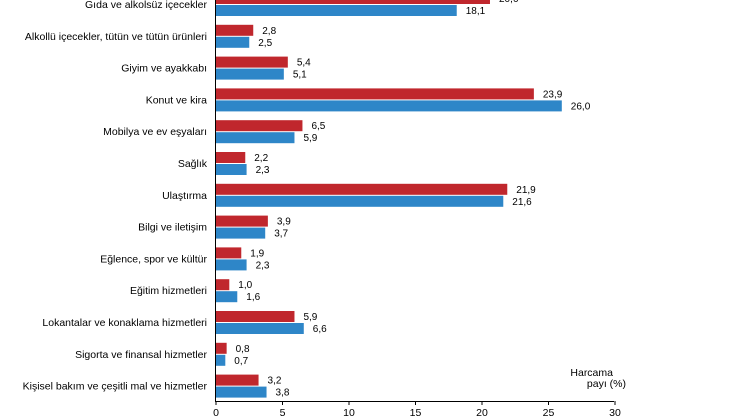  Describe the element at coordinates (265, 43) in the screenshot. I see `data-label-series-2: 2,5` at that location.